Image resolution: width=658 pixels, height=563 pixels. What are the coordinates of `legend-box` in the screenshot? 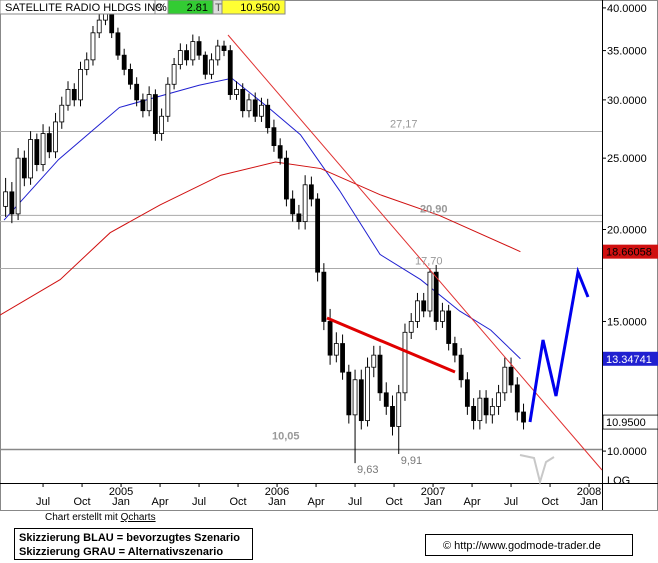 It's located at (133, 544).